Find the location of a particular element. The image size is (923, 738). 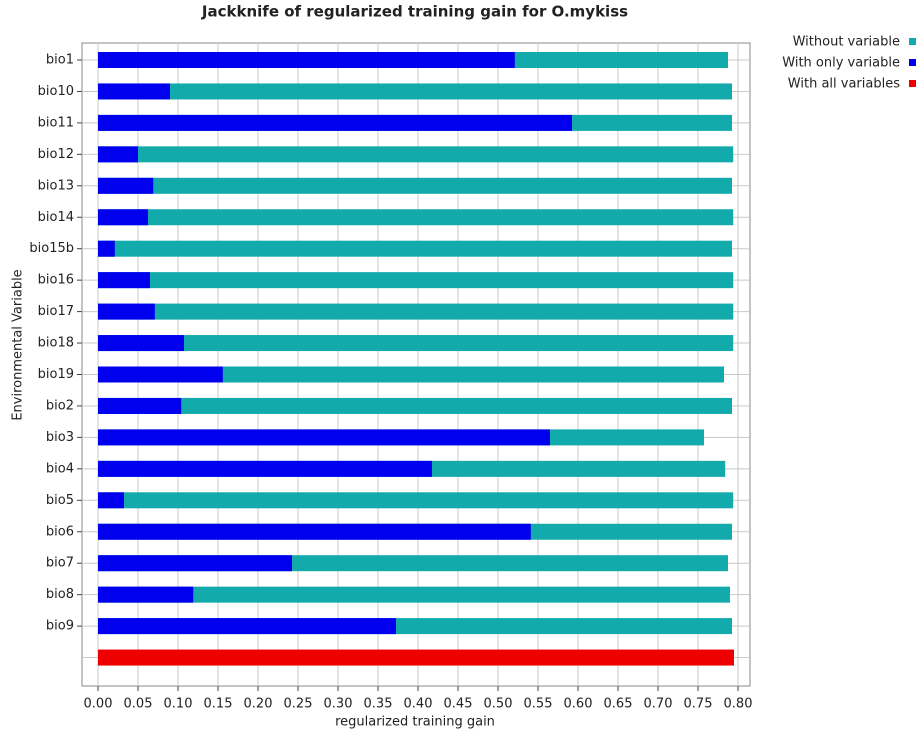

y-tick-label: bio17 is located at coordinates (56, 311).